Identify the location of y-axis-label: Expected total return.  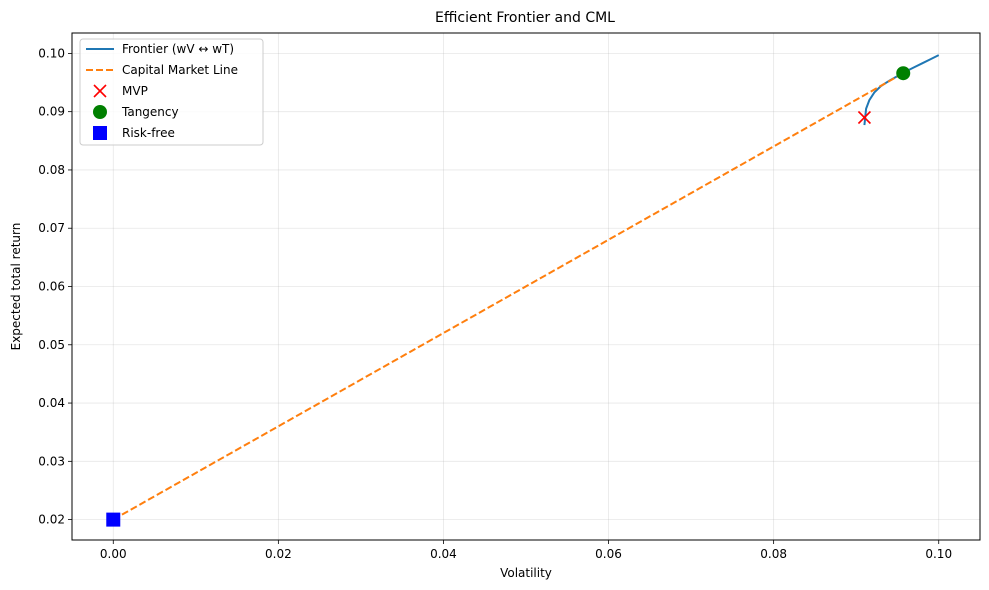
(16, 287).